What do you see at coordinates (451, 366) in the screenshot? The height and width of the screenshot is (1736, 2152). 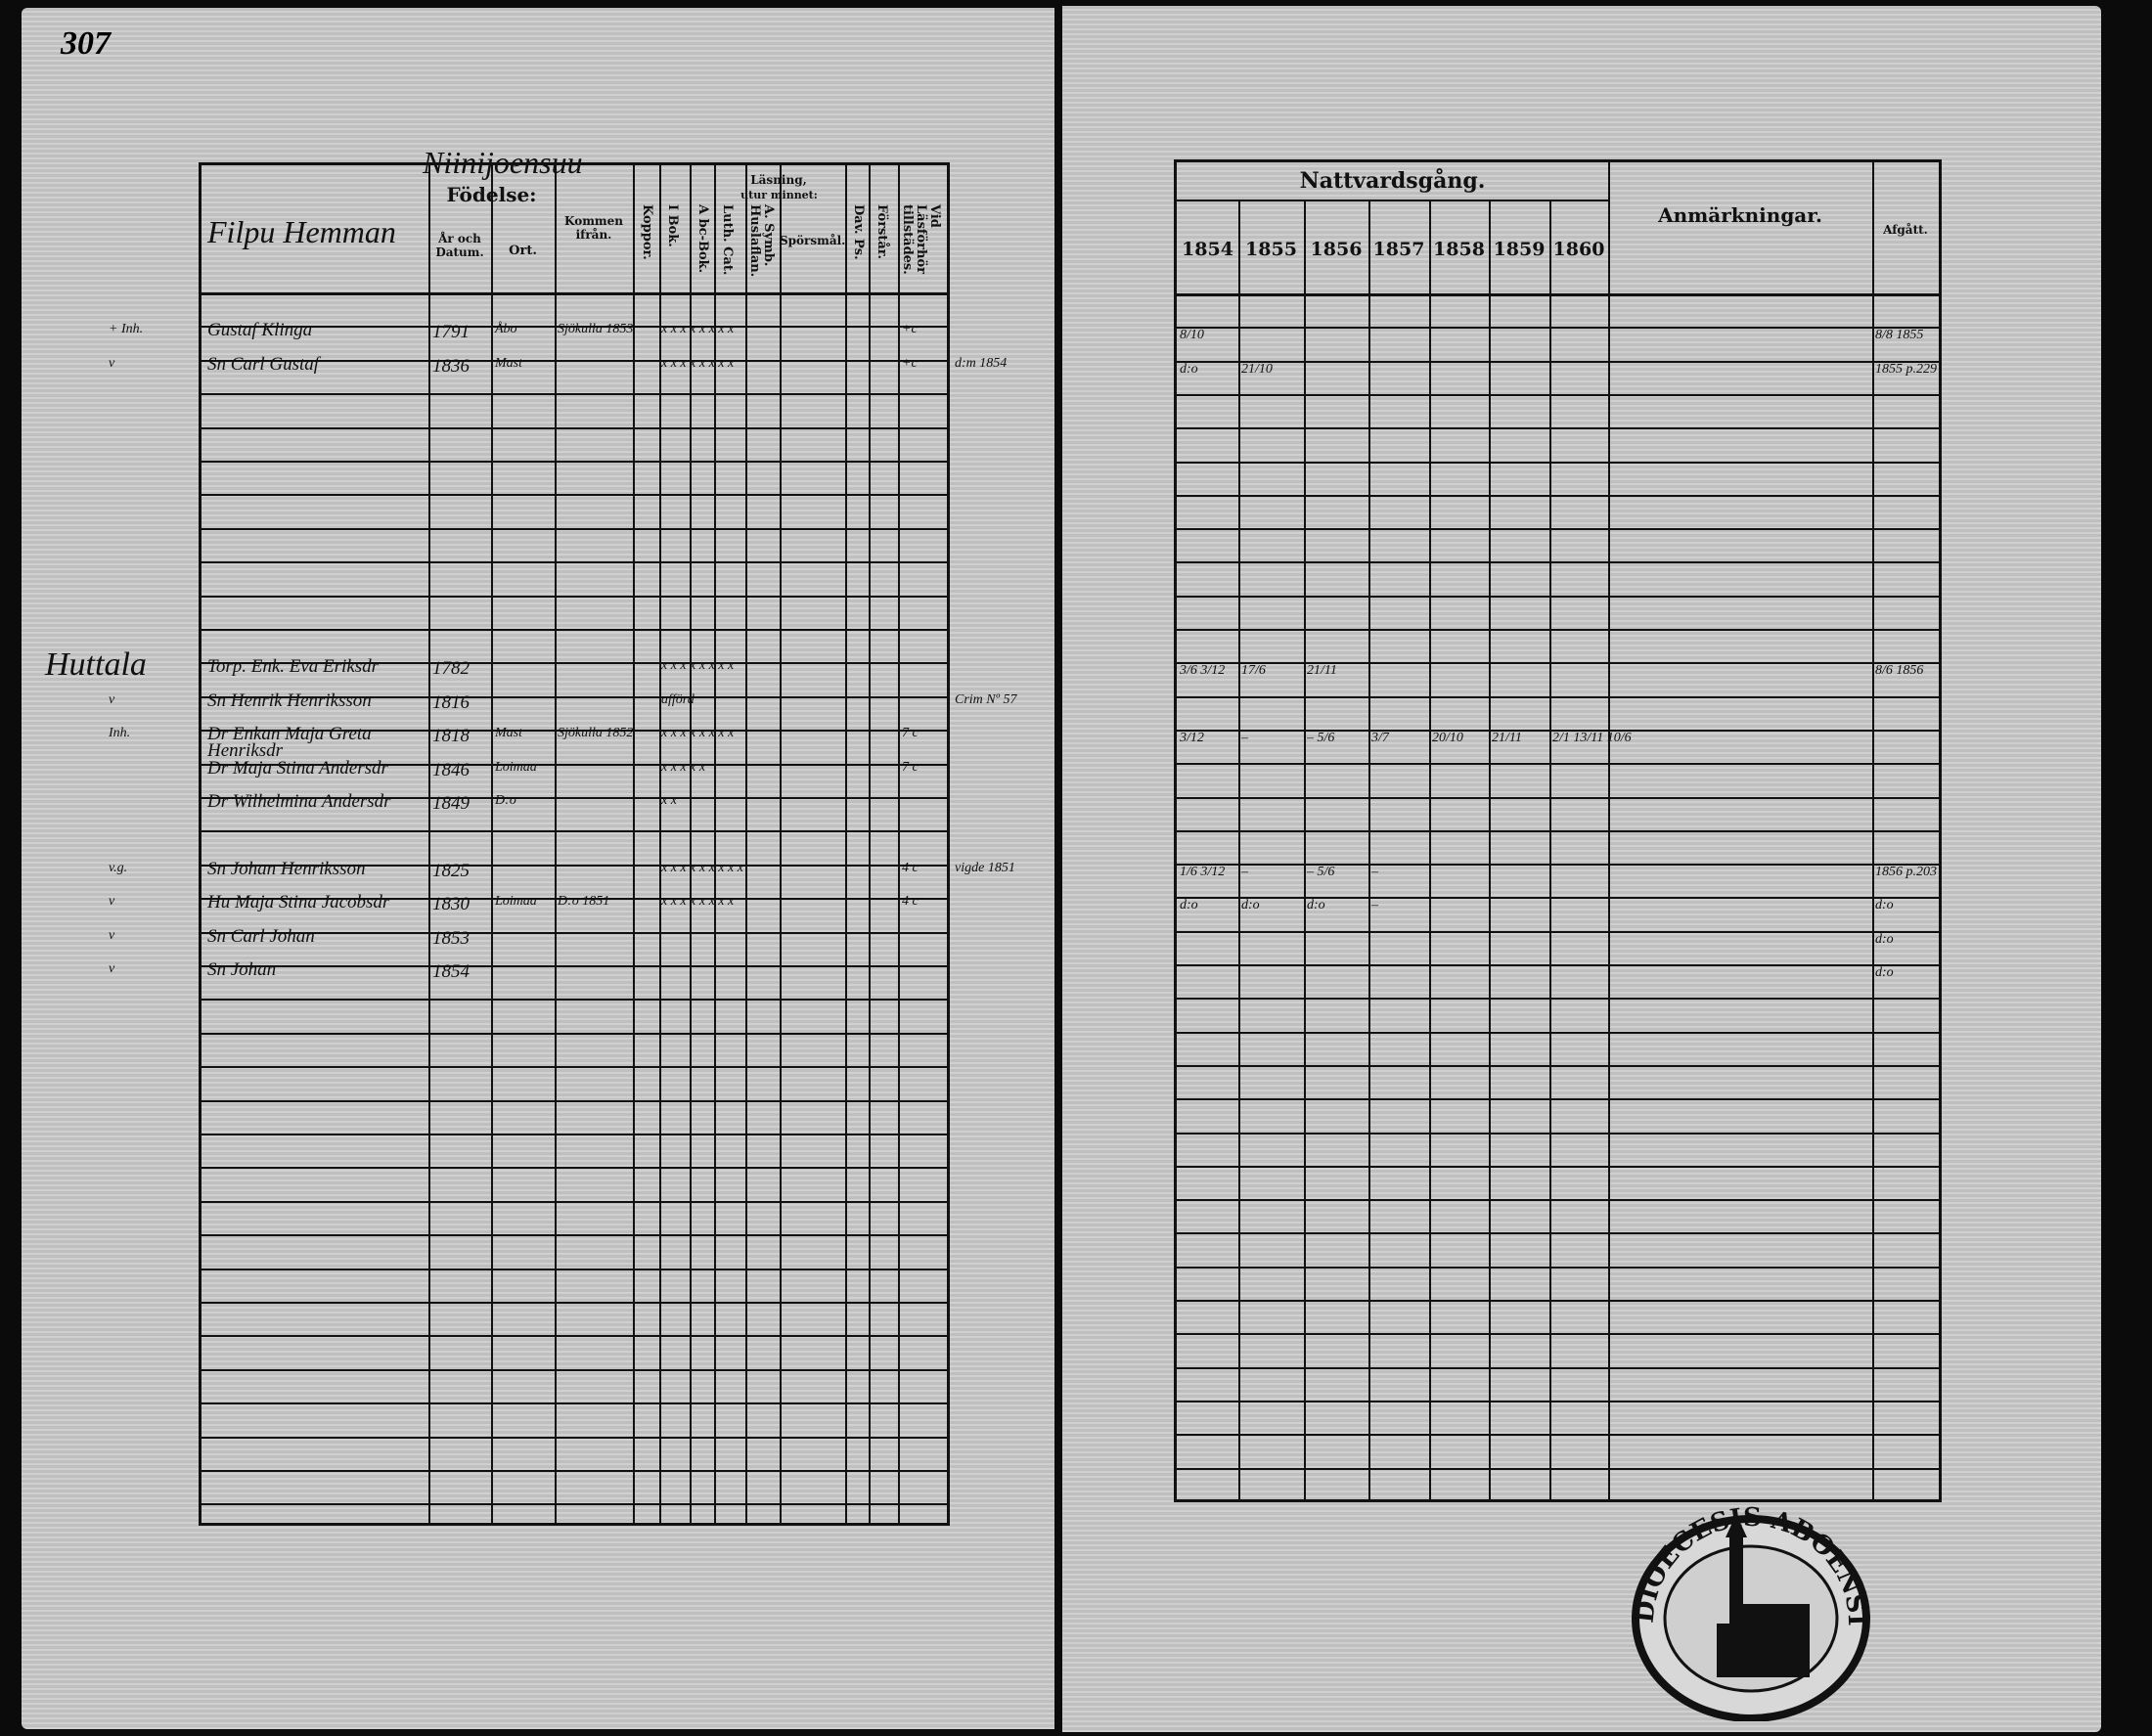 I see `birth-date: 1836` at bounding box center [451, 366].